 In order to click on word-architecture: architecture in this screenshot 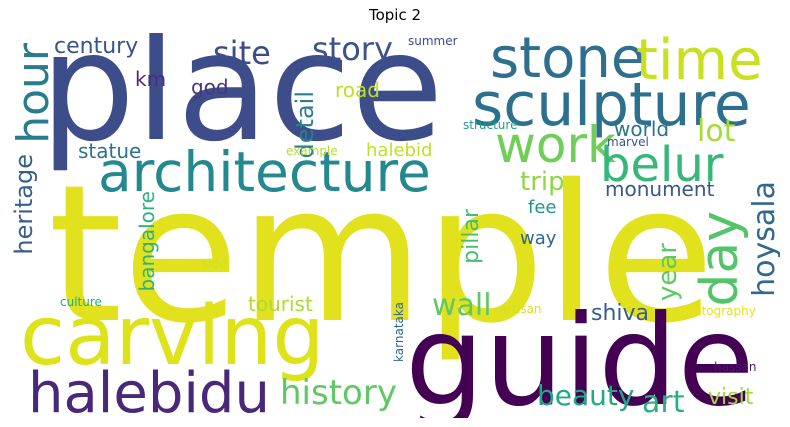, I will do `click(264, 172)`.